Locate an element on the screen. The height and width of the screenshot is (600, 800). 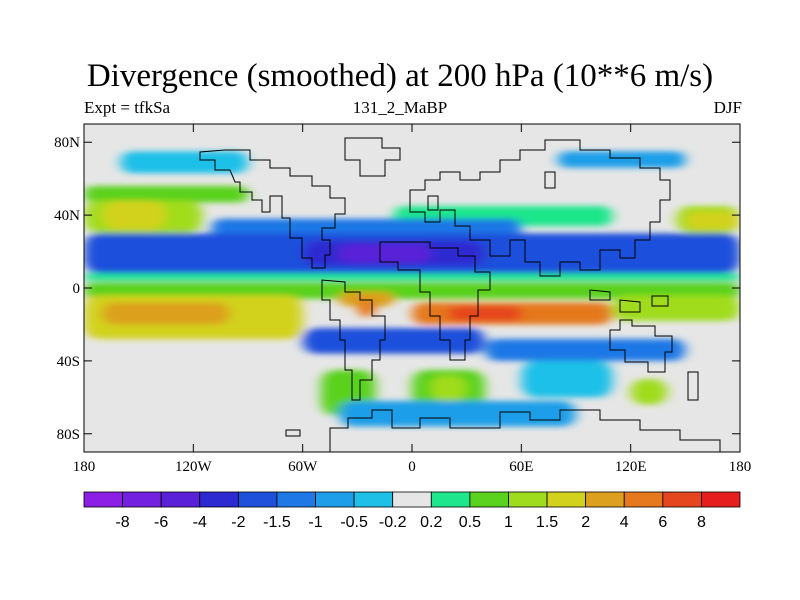
colorbar-label-9: 0.5 is located at coordinates (470, 522).